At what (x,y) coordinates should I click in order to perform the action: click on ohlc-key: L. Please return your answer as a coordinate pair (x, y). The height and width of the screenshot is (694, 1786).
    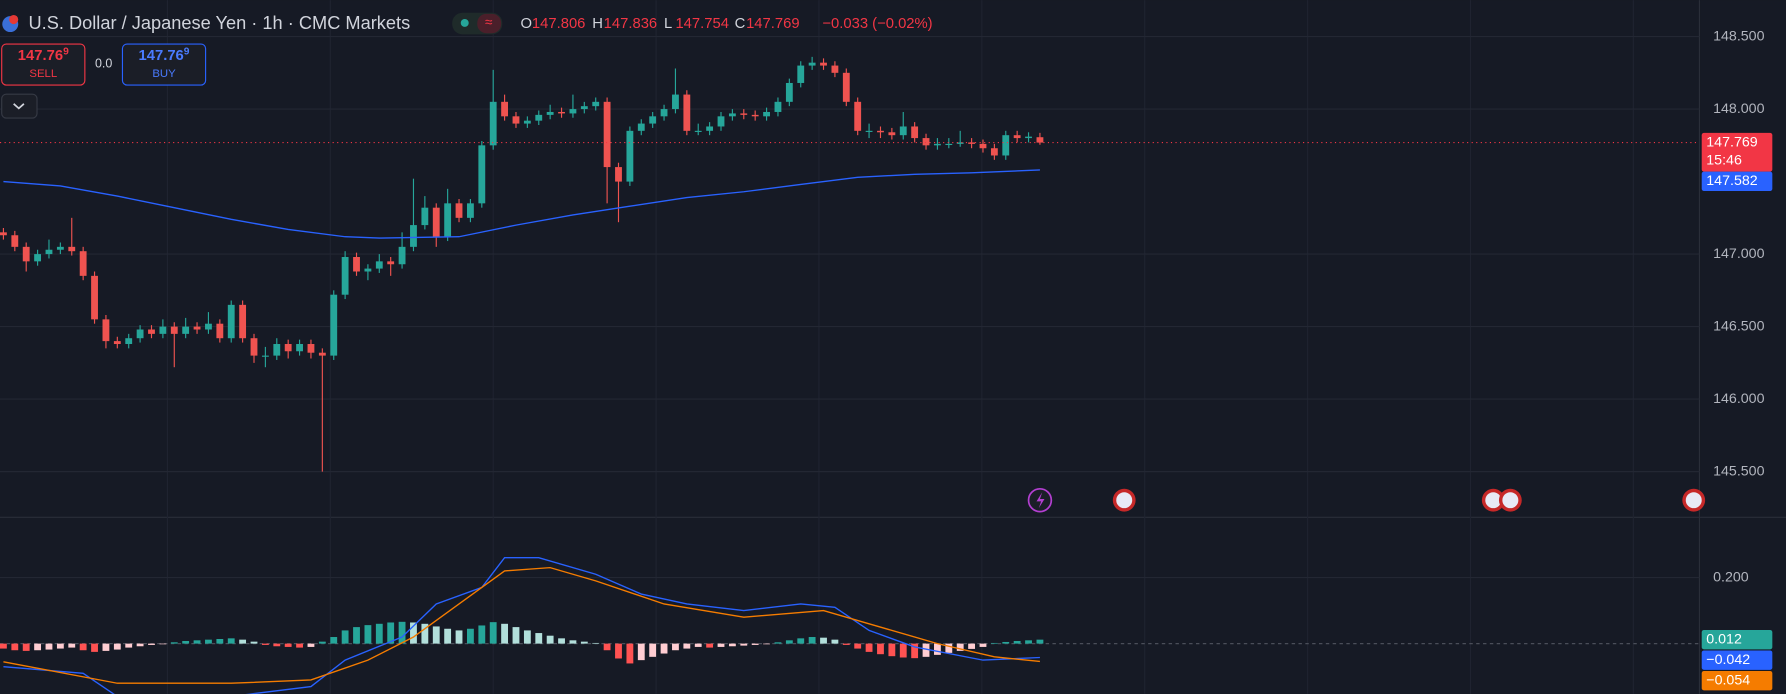
    Looking at the image, I should click on (668, 24).